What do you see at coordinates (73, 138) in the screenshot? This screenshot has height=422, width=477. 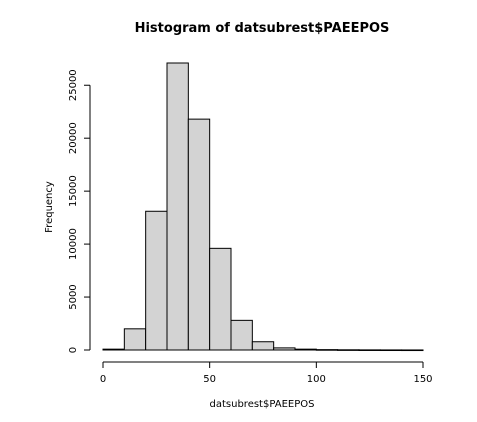 I see `y-tick-label-20000: 20000` at bounding box center [73, 138].